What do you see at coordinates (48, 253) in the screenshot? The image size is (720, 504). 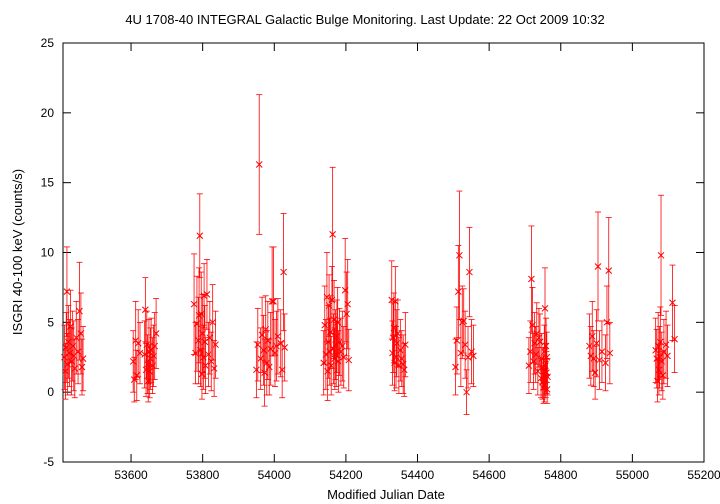 I see `y-tick-label: 10` at bounding box center [48, 253].